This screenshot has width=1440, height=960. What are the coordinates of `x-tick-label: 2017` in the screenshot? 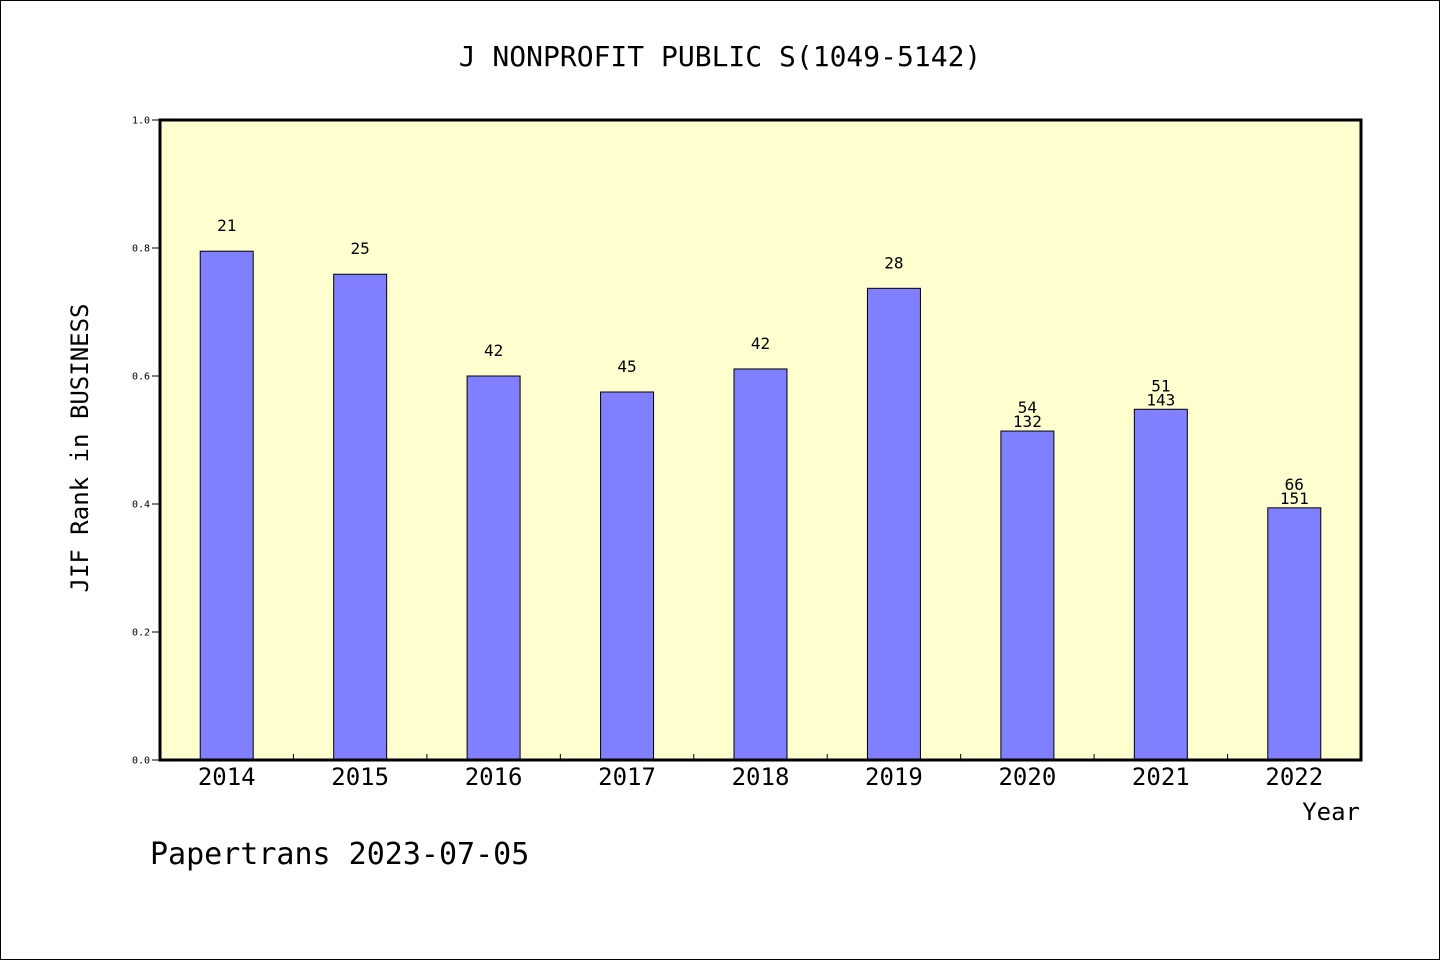 It's located at (627, 777).